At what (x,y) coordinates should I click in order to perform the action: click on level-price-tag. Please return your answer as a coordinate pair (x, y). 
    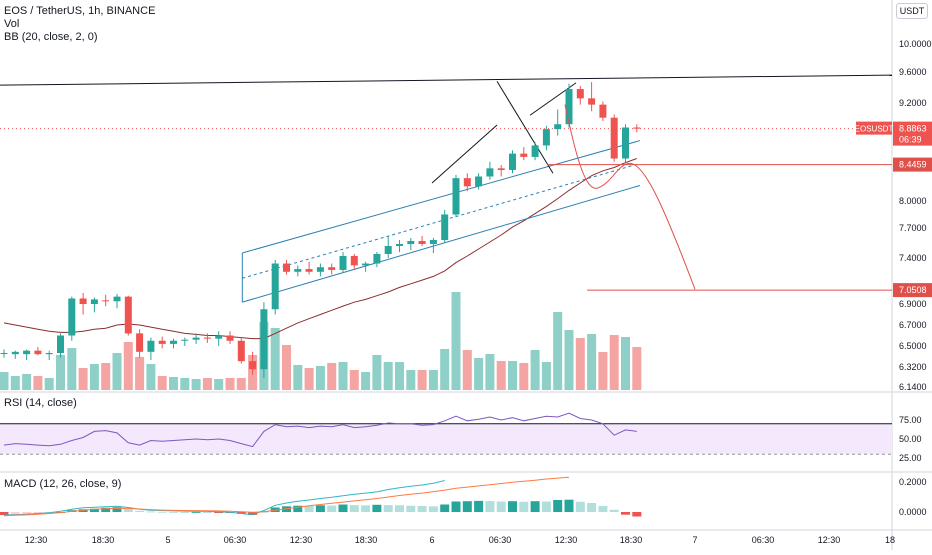
    Looking at the image, I should click on (912, 290).